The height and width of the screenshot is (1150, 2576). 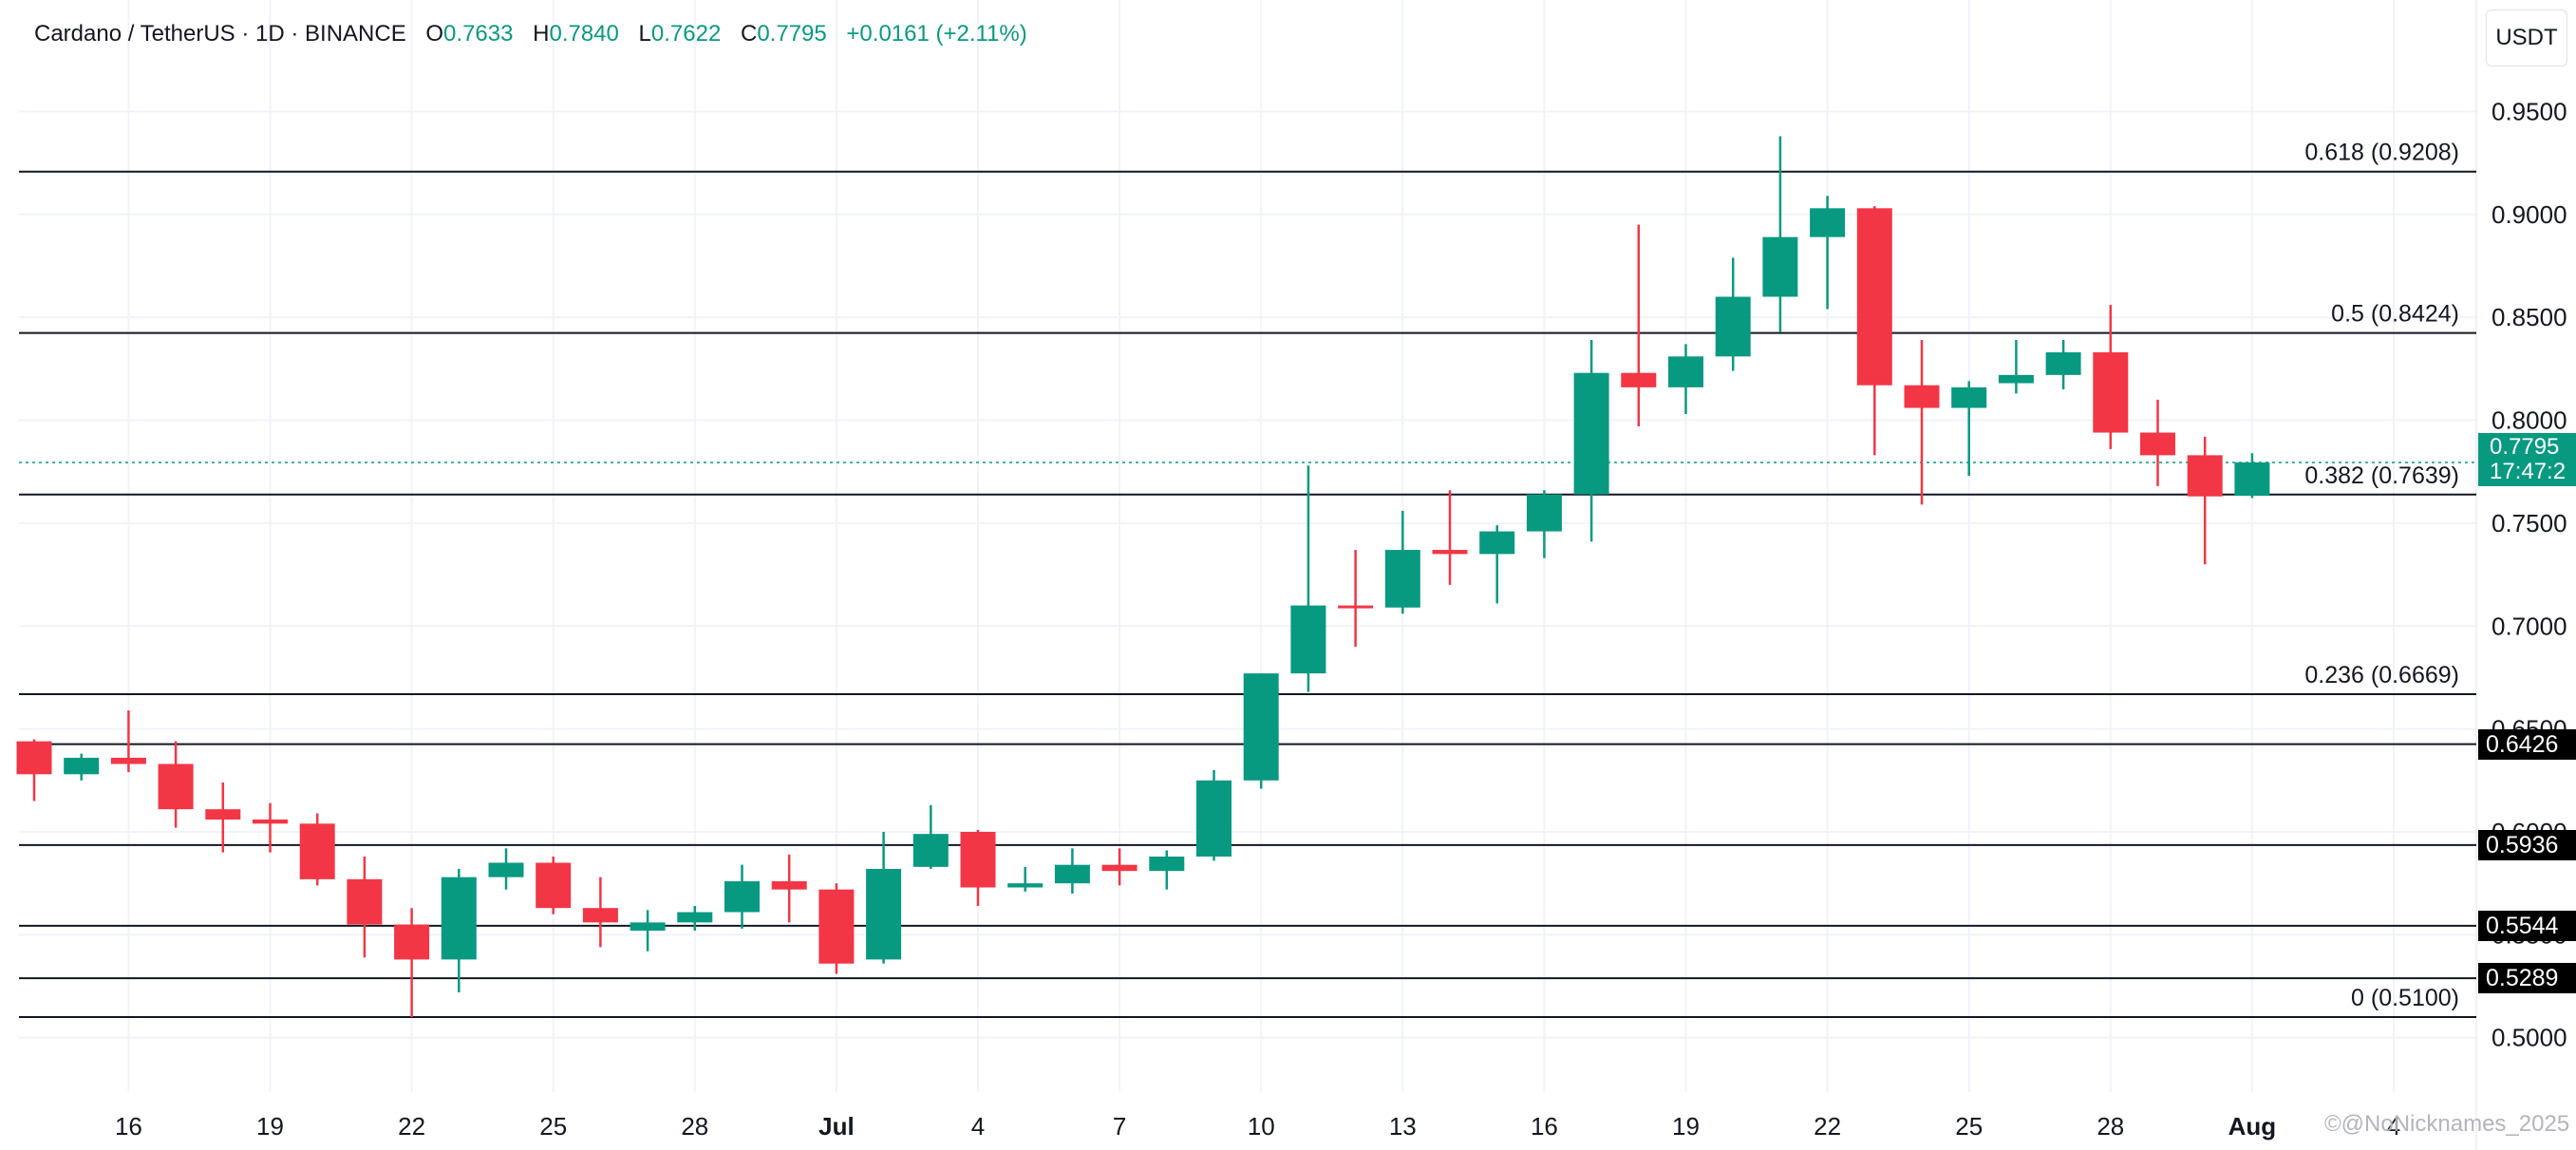 I want to click on y-tick-label: 0.8000, so click(x=2529, y=420).